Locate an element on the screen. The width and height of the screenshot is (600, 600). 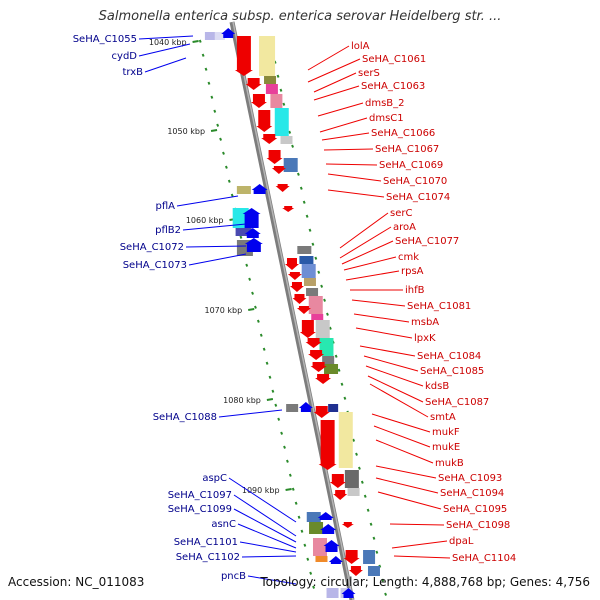
gene-label-left: SeHA_C1072 is located at coordinates (152, 247).